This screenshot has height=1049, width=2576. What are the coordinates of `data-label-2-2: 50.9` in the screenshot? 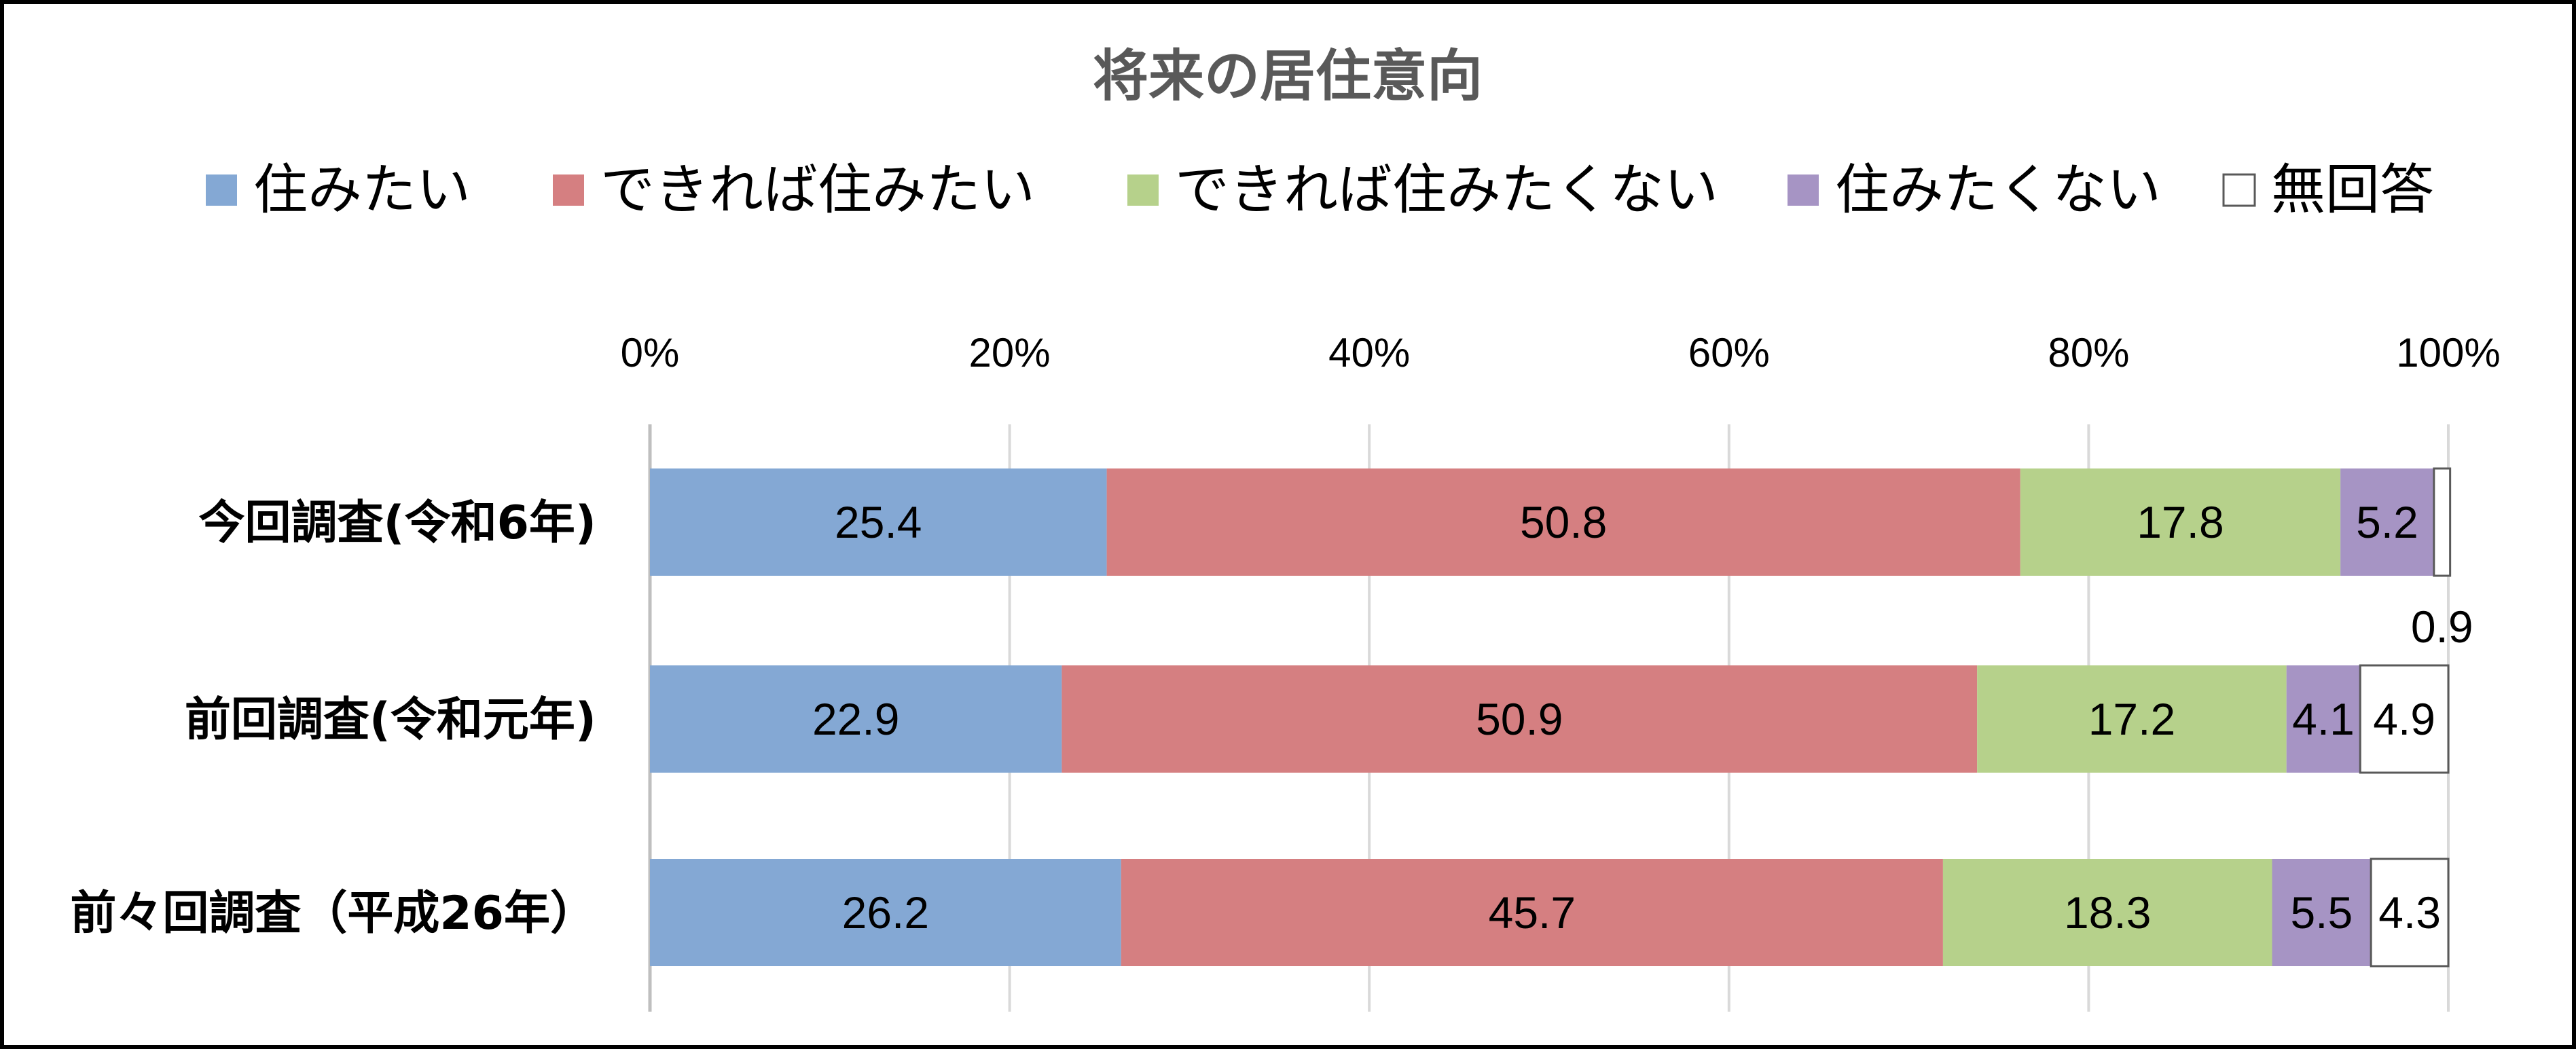 It's located at (1519, 719).